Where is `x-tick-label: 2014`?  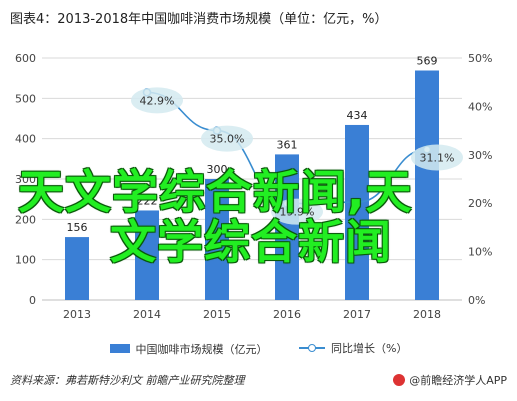 x-tick-label: 2014 is located at coordinates (147, 314).